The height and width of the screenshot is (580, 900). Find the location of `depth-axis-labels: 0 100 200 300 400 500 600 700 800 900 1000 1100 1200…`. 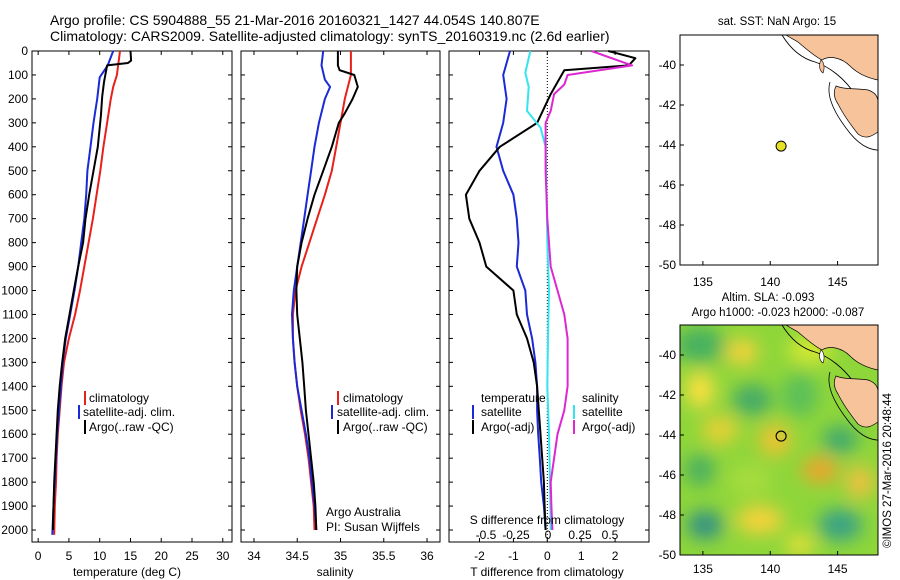

depth-axis-labels: 0 100 200 300 400 500 600 700 800 900 1000 1100 1200… is located at coordinates (14, 290).